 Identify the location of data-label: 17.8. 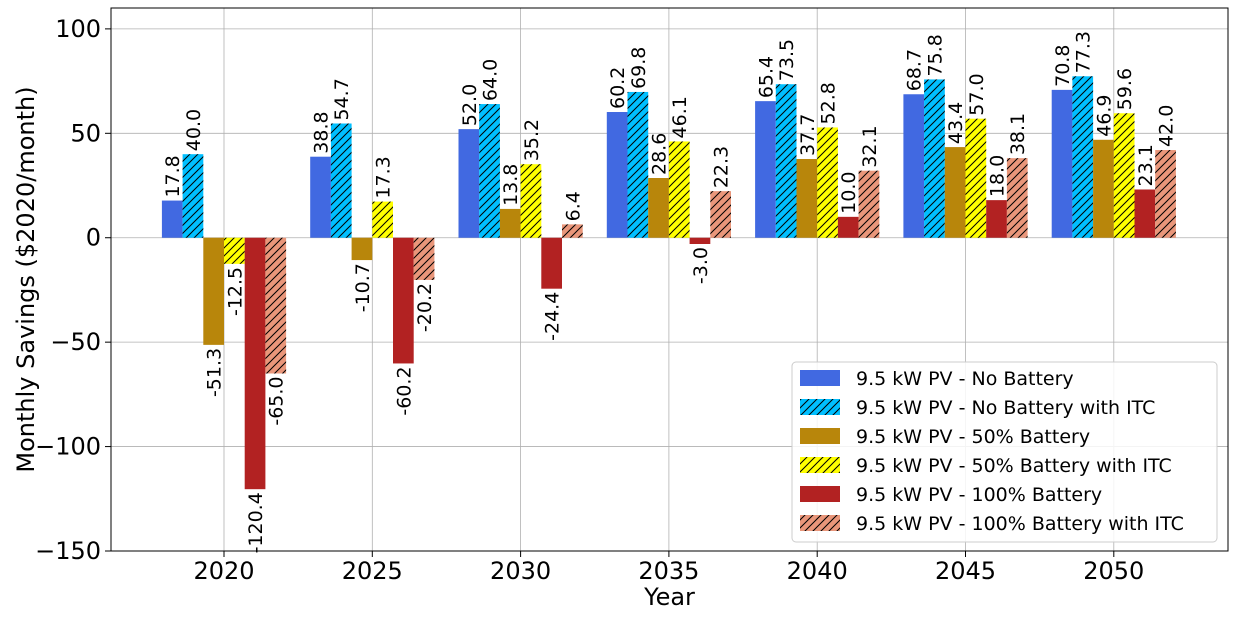
(173, 176).